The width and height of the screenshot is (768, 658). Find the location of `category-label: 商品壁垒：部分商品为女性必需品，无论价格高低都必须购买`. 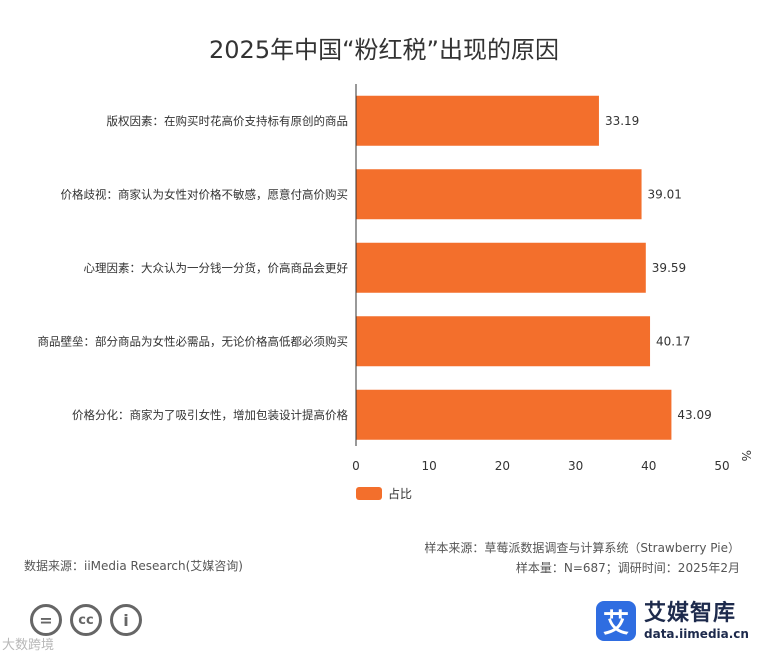

category-label: 商品壁垒：部分商品为女性必需品，无论价格高低都必须购买 is located at coordinates (193, 341).